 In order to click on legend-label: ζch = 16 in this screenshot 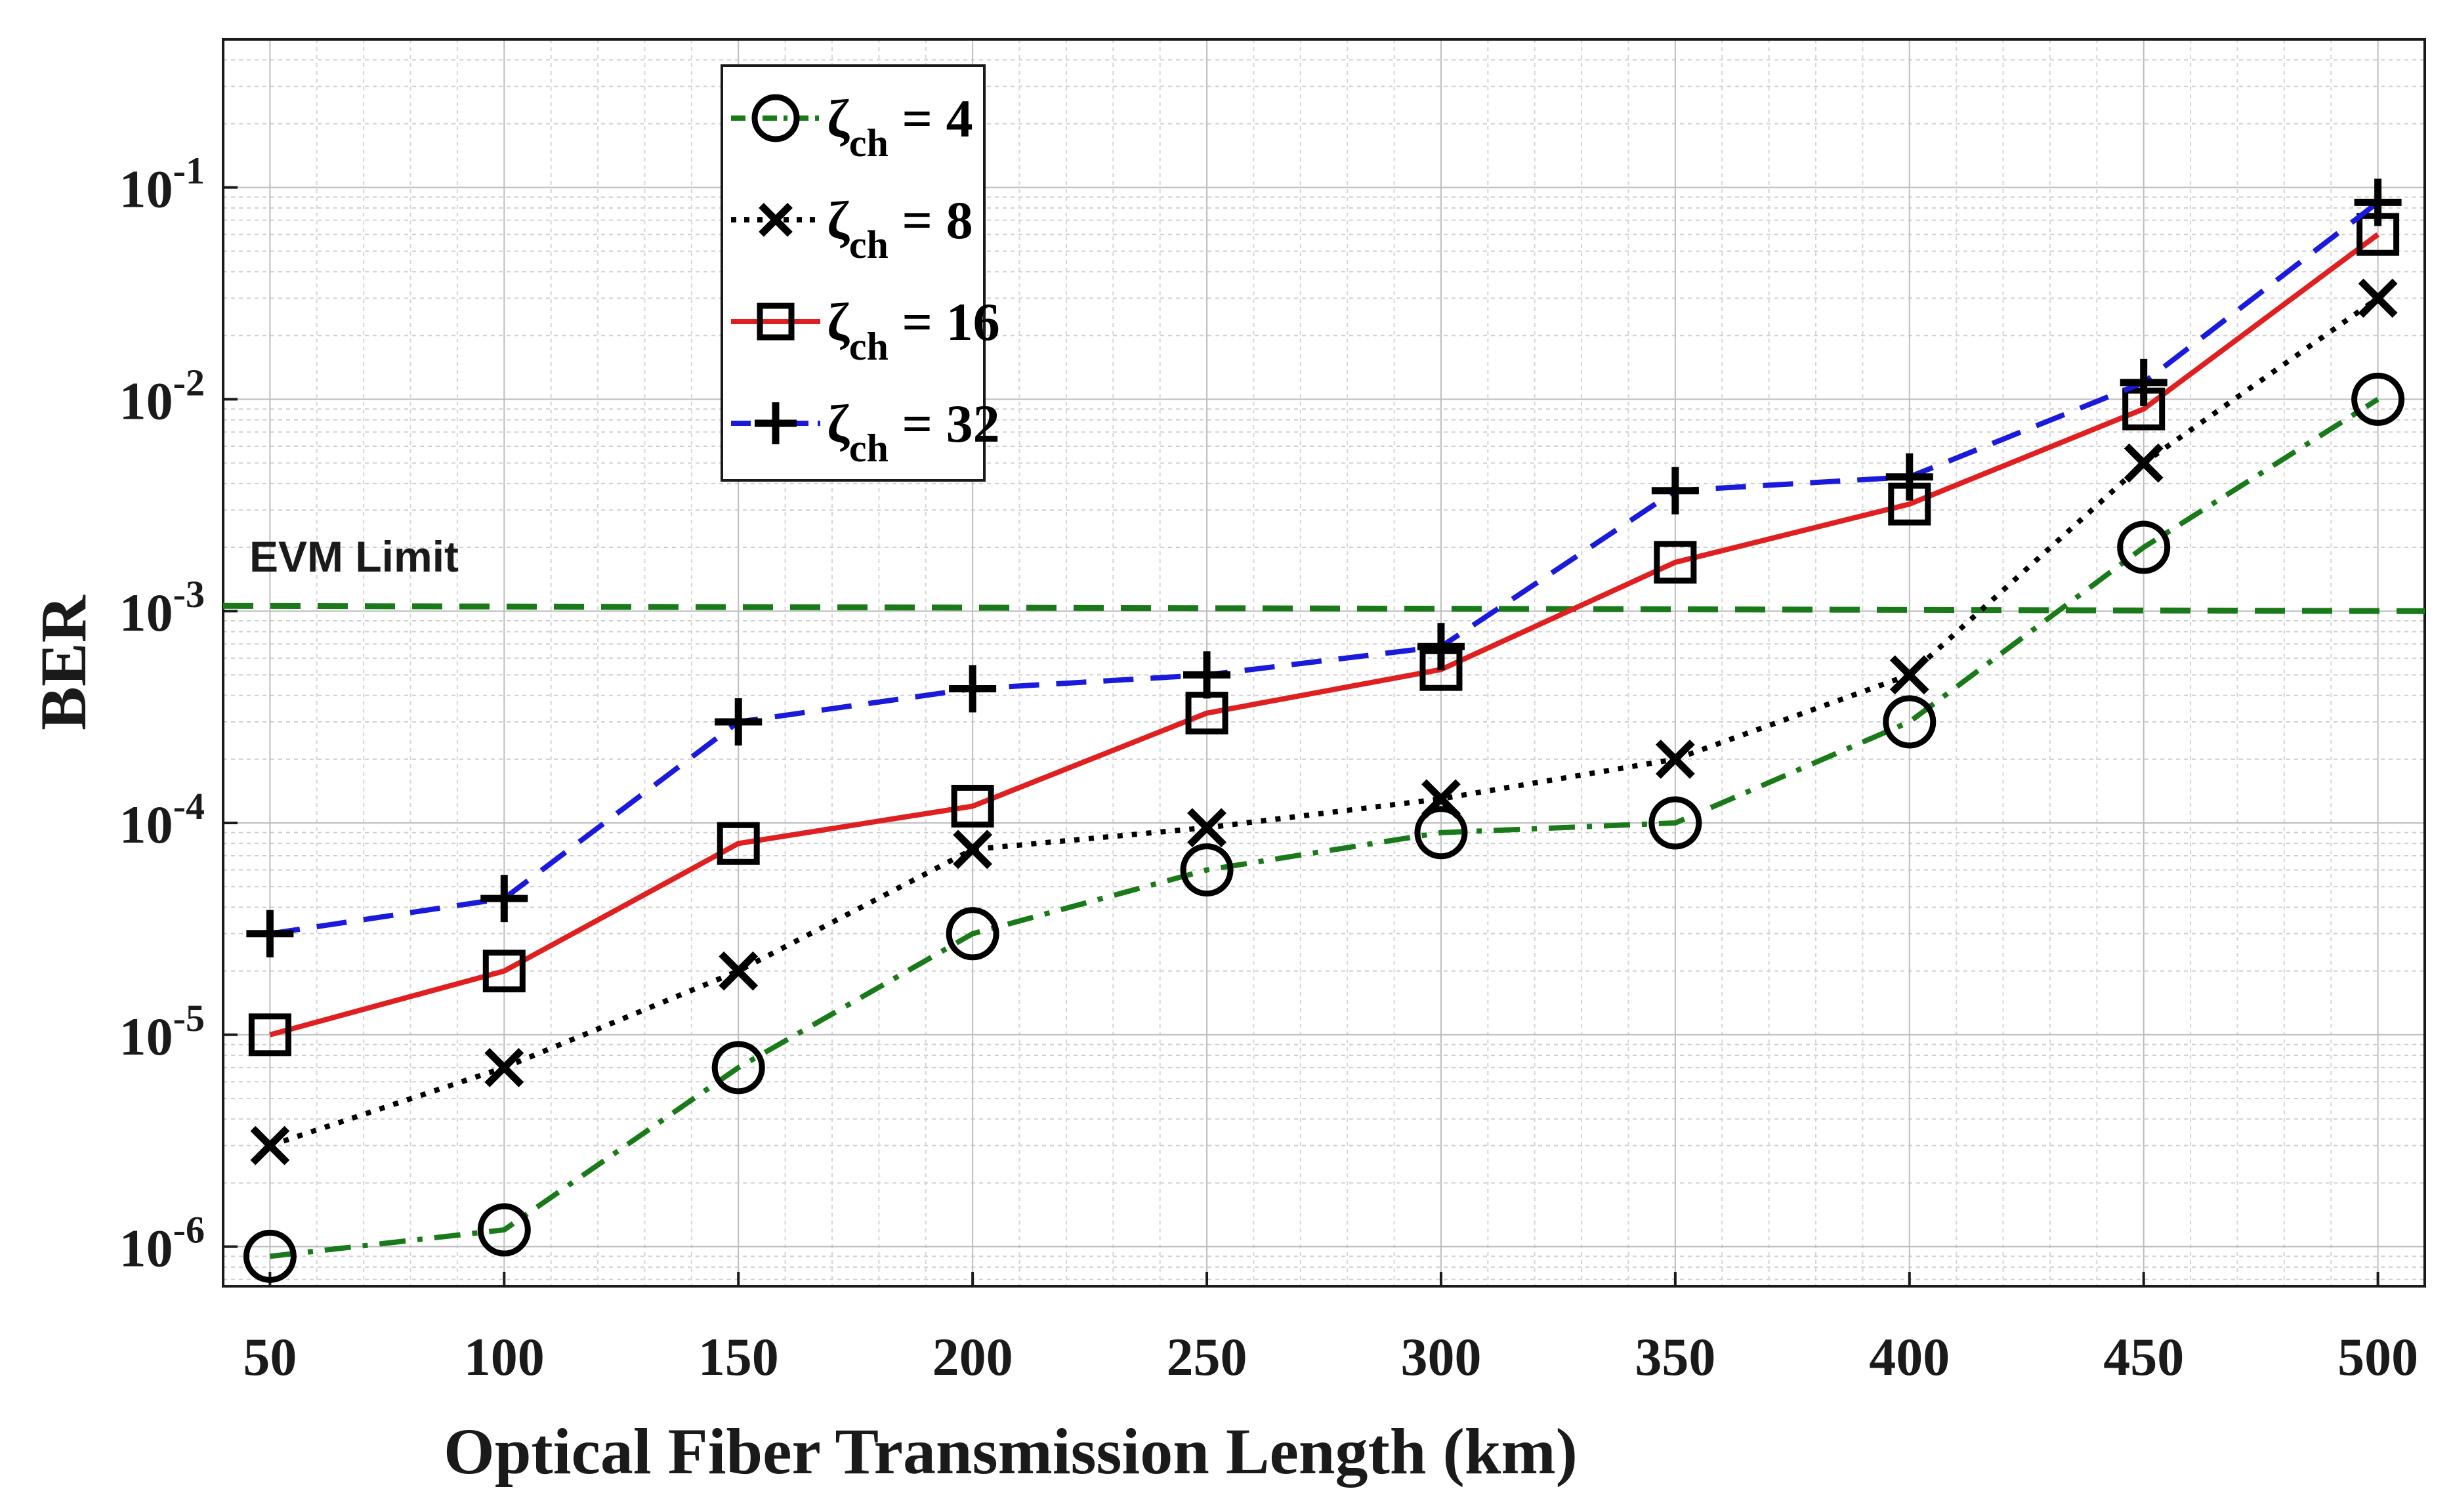, I will do `click(913, 330)`.